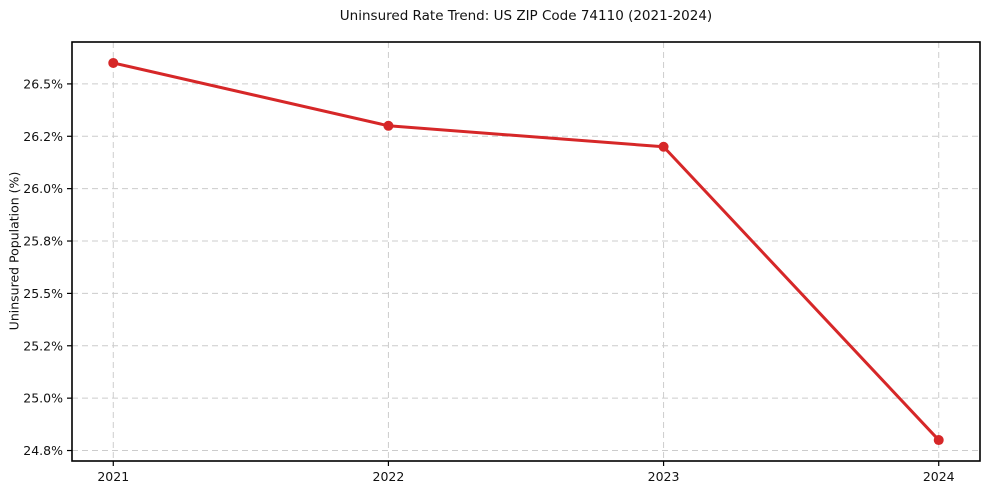 The image size is (989, 490). I want to click on y-tick-label: 25.2%, so click(43, 345).